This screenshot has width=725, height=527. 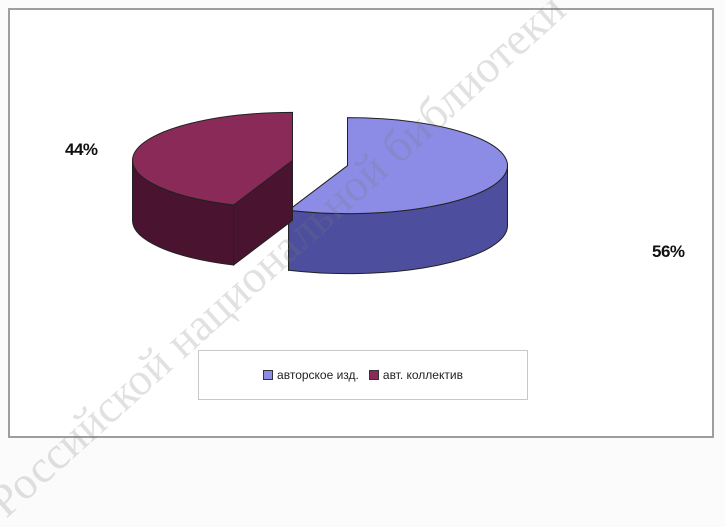 What do you see at coordinates (373, 375) in the screenshot?
I see `legend-swatch-avt-kollektiv` at bounding box center [373, 375].